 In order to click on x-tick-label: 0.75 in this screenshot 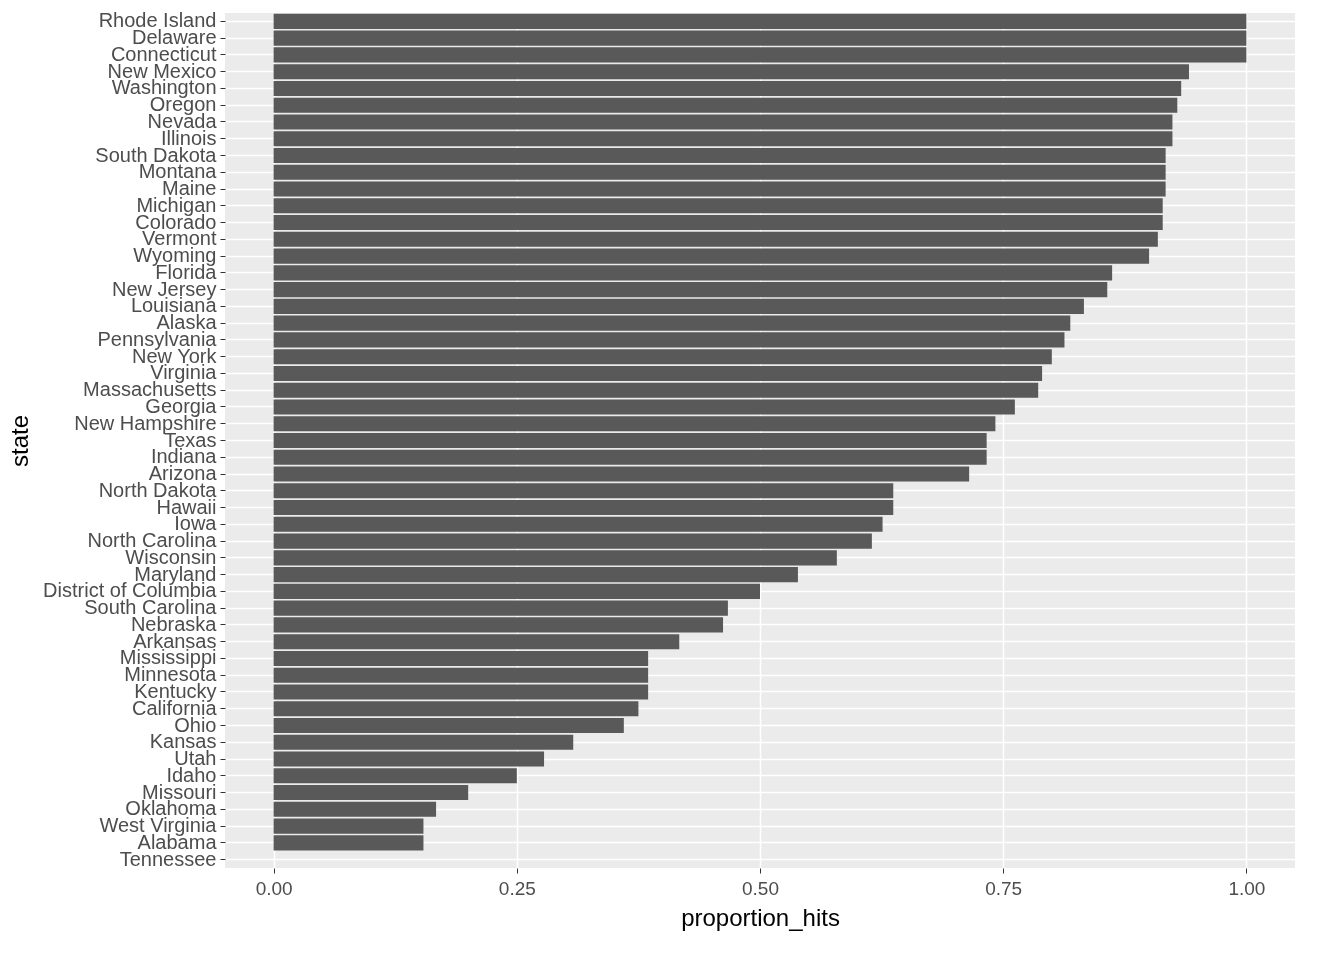, I will do `click(1004, 888)`.